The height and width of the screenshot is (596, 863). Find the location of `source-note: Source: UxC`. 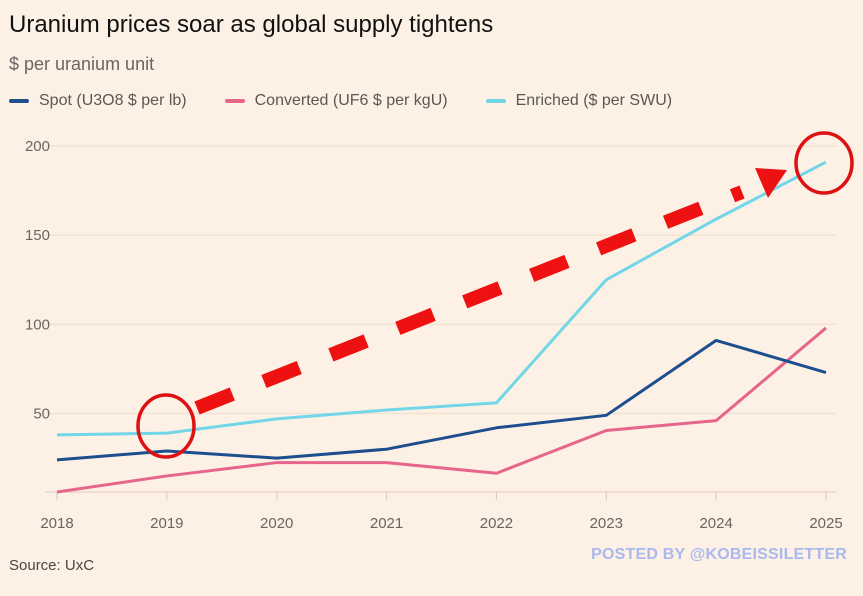

source-note: Source: UxC is located at coordinates (52, 565).